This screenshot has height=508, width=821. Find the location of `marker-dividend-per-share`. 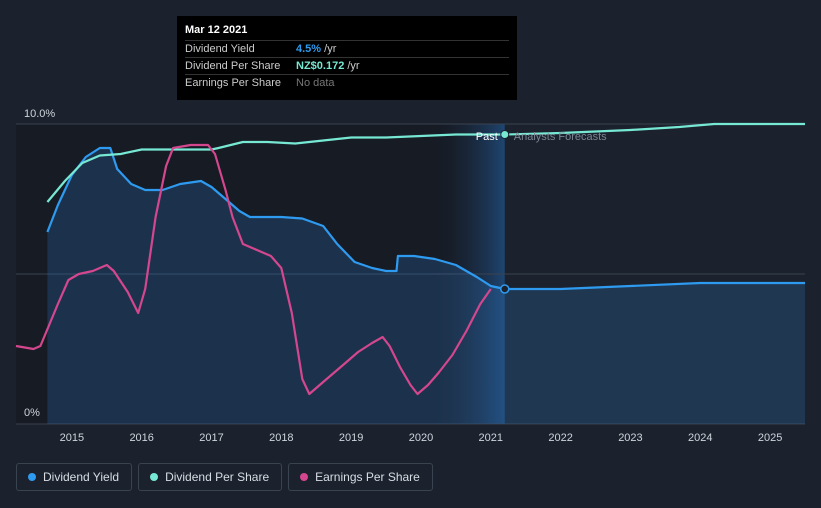

marker-dividend-per-share is located at coordinates (505, 134).